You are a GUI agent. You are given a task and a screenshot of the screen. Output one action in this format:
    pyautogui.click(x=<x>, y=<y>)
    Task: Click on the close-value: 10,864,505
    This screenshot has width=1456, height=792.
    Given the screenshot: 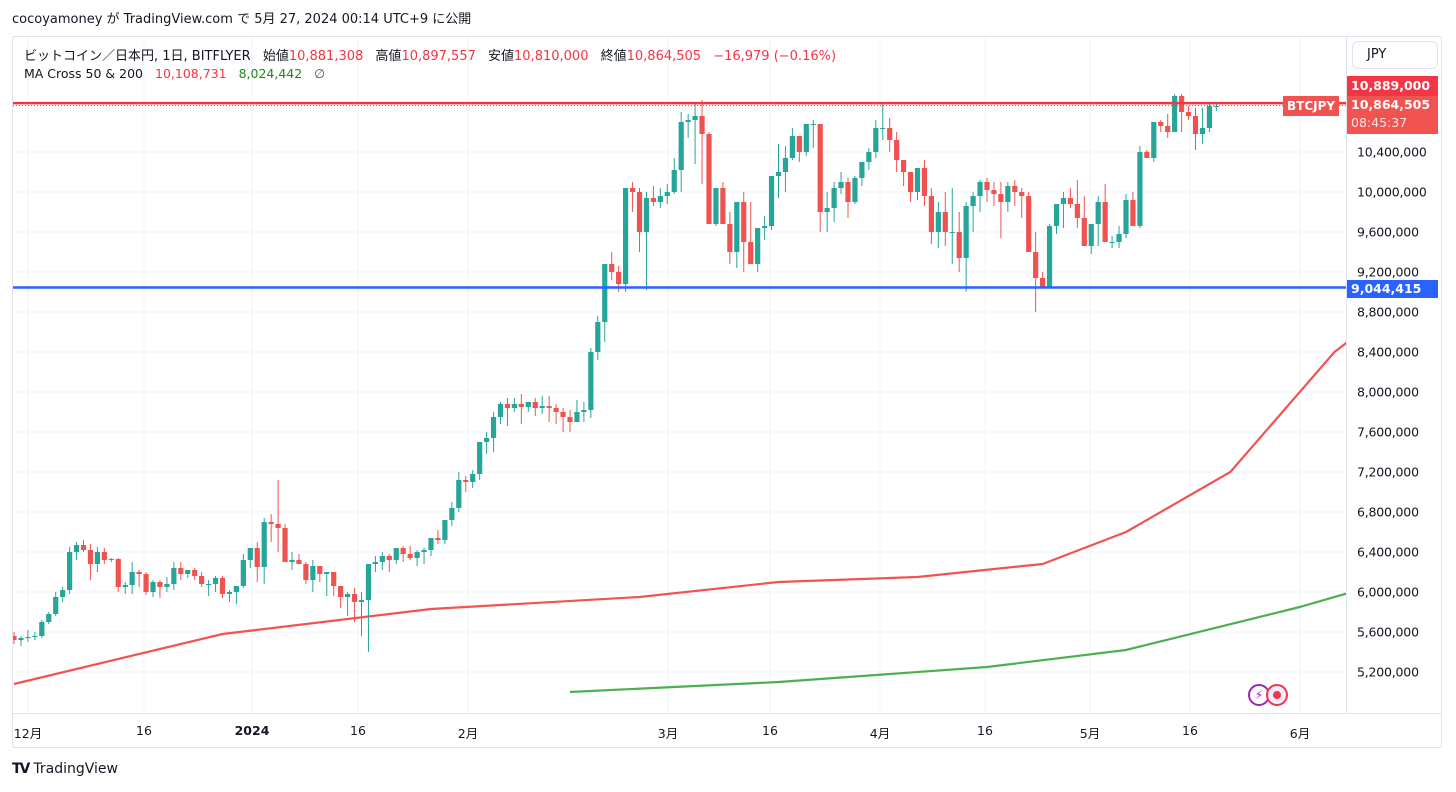 What is the action you would take?
    pyautogui.click(x=664, y=56)
    